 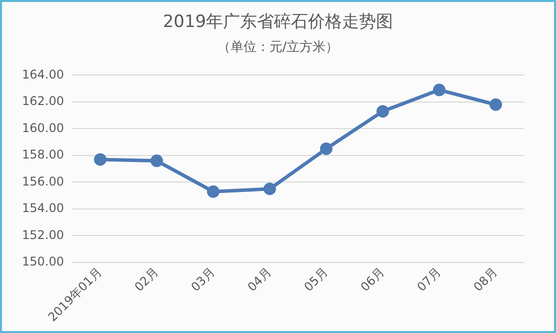 I want to click on x-tick-label: 06月, so click(x=373, y=279).